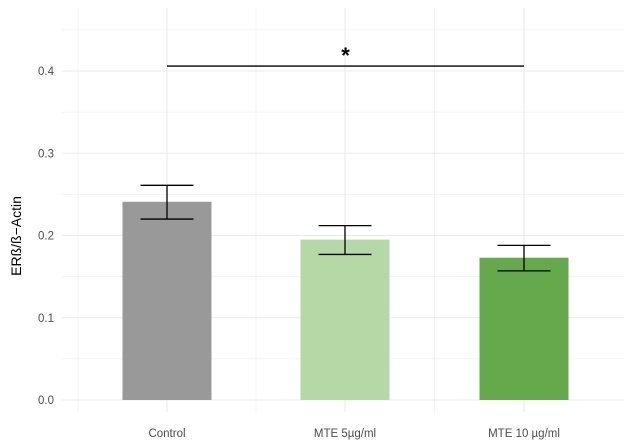 Image resolution: width=624 pixels, height=442 pixels. Describe the element at coordinates (46, 319) in the screenshot. I see `y-tick-label: 0.1` at that location.